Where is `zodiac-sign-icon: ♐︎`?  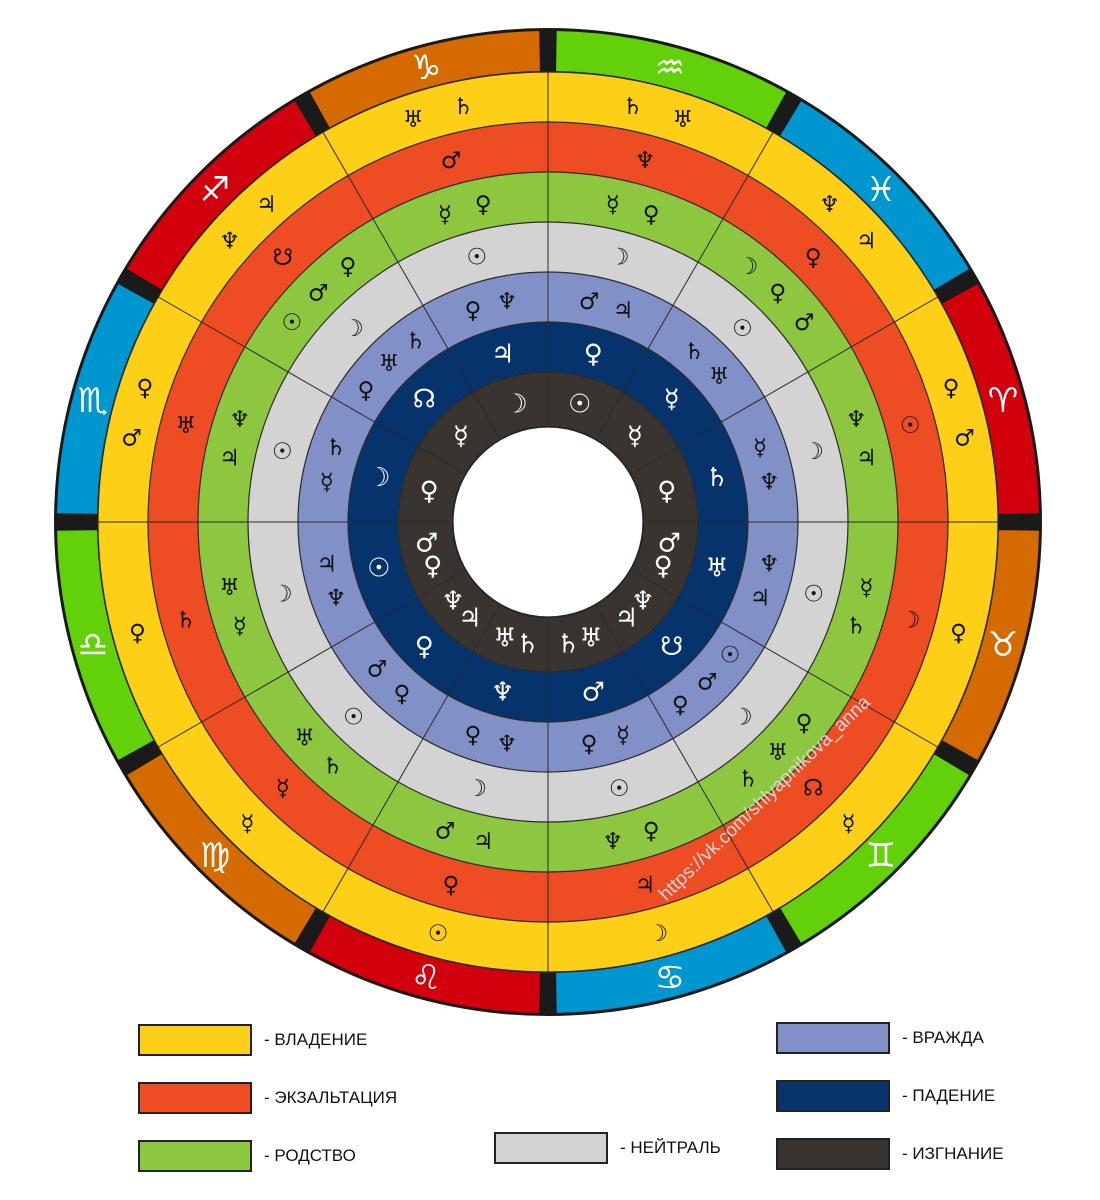 zodiac-sign-icon: ♐︎ is located at coordinates (215, 190).